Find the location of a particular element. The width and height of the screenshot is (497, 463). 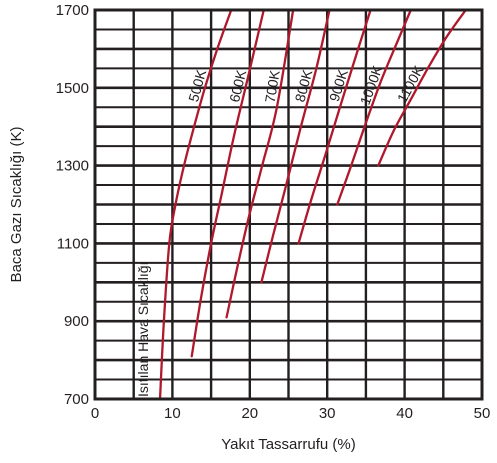

x-tick-label: 30 is located at coordinates (327, 413).